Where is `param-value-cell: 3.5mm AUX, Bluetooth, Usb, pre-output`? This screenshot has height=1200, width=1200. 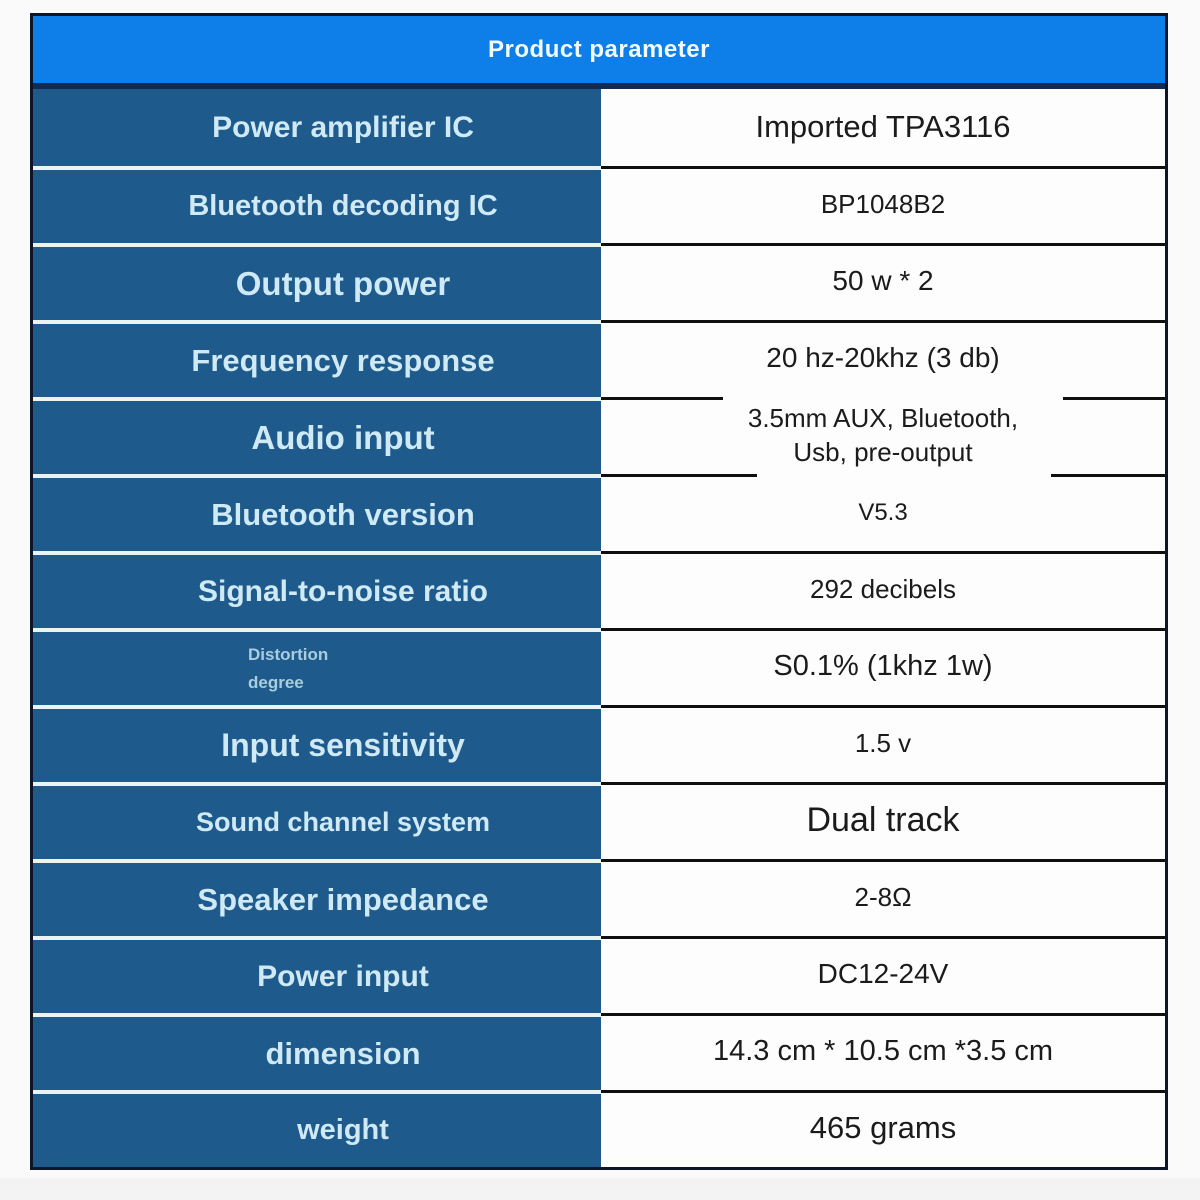 param-value-cell: 3.5mm AUX, Bluetooth, Usb, pre-output is located at coordinates (883, 435).